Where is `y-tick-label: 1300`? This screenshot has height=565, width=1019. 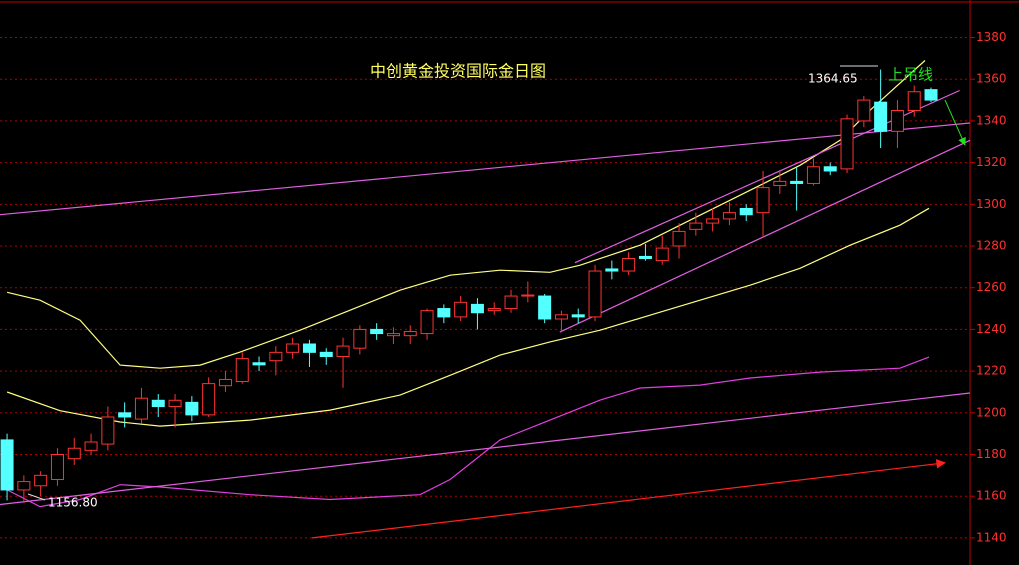
y-tick-label: 1300 is located at coordinates (991, 204).